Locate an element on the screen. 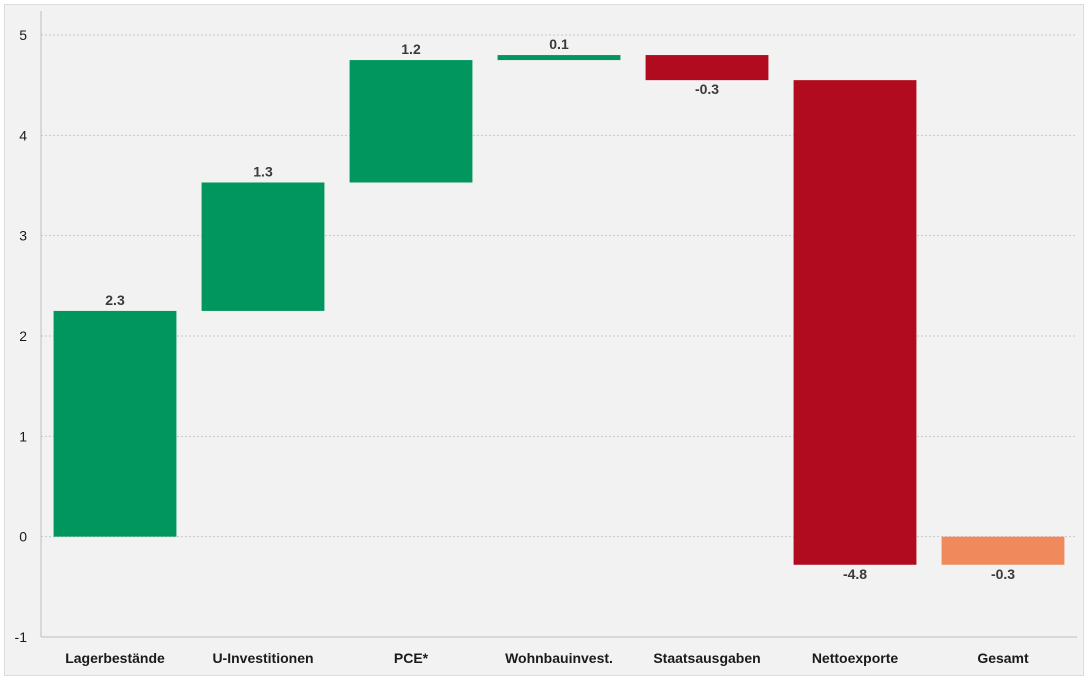 The width and height of the screenshot is (1090, 682). y-tick-label: 3 is located at coordinates (23, 236).